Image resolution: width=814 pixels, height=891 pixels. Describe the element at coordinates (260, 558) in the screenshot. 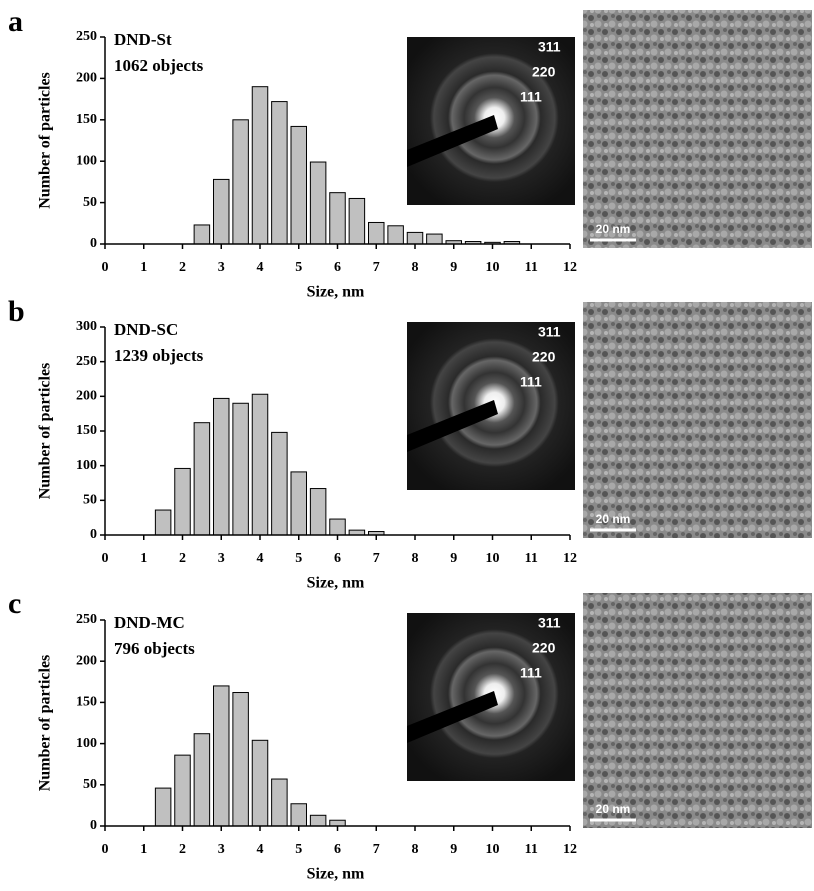

I see `x-tick-label: 4` at that location.